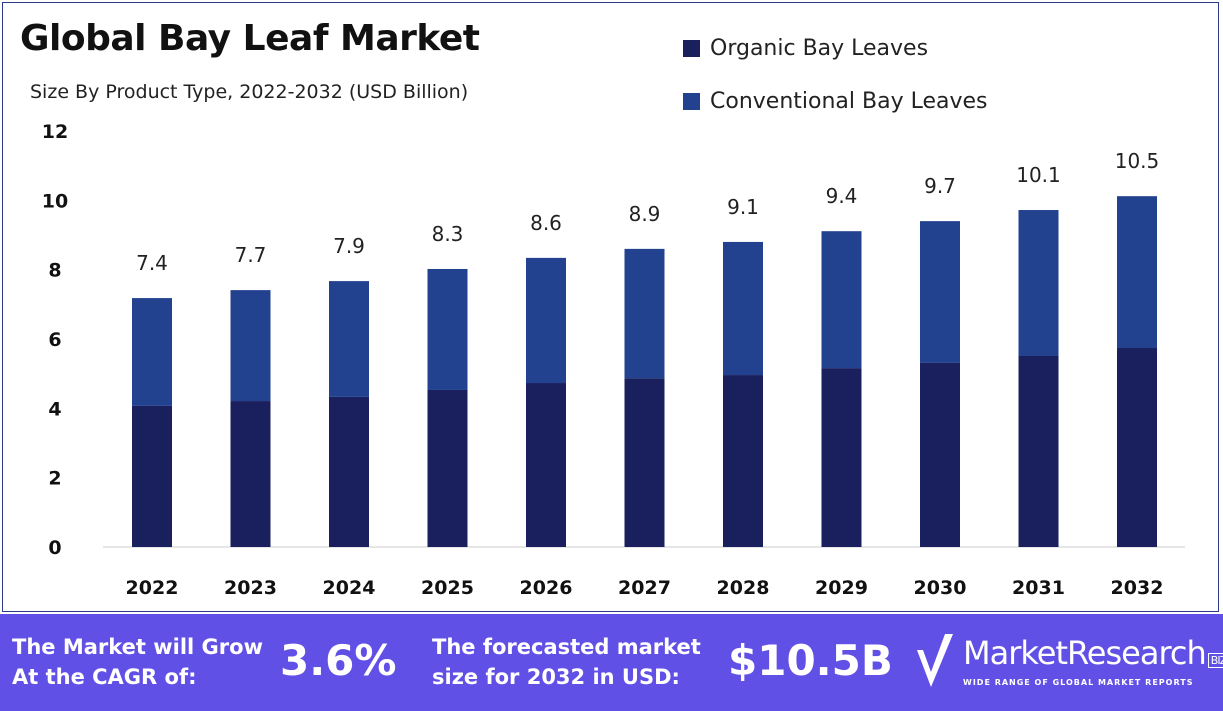  I want to click on total-label: 10.1, so click(1038, 175).